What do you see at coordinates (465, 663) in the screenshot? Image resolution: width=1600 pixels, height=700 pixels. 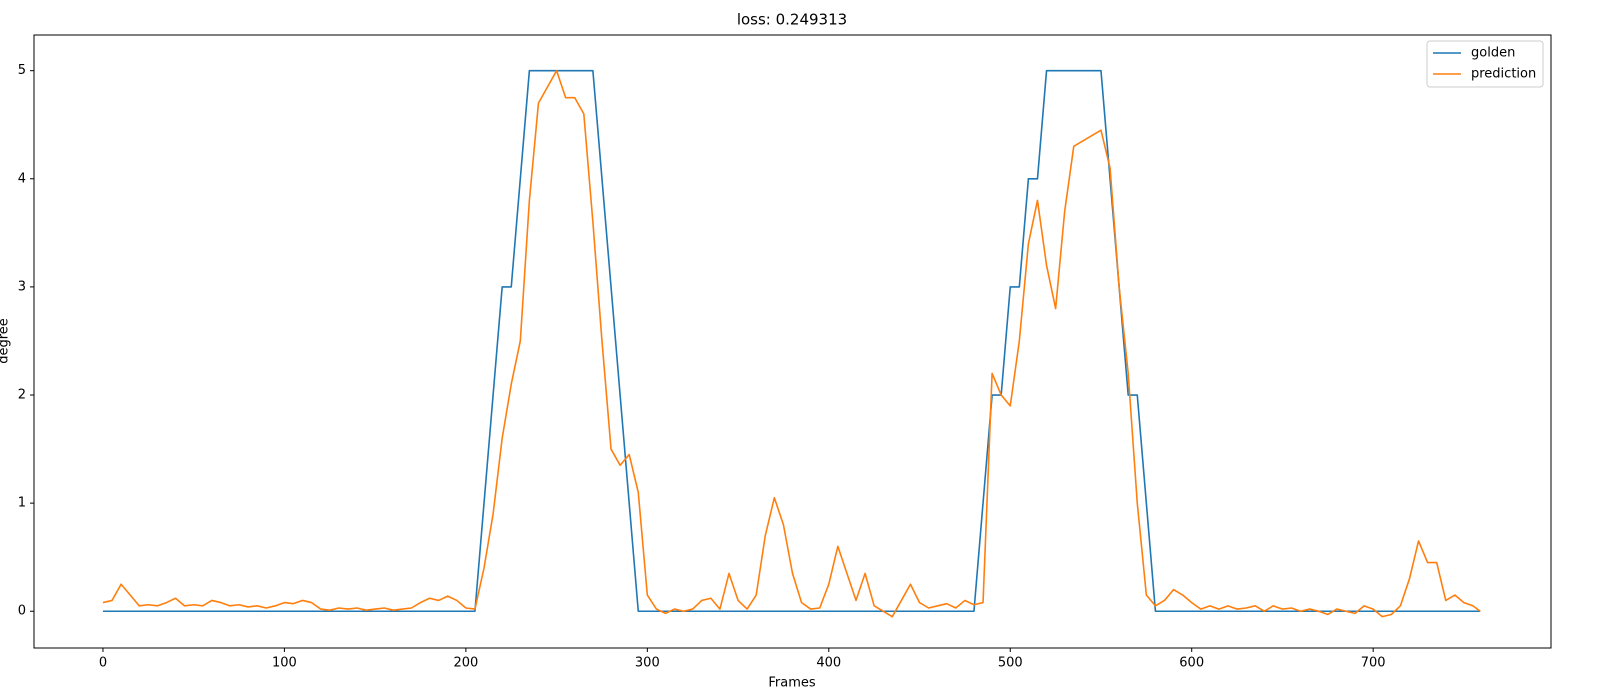 I see `x-tick-label: 200` at bounding box center [465, 663].